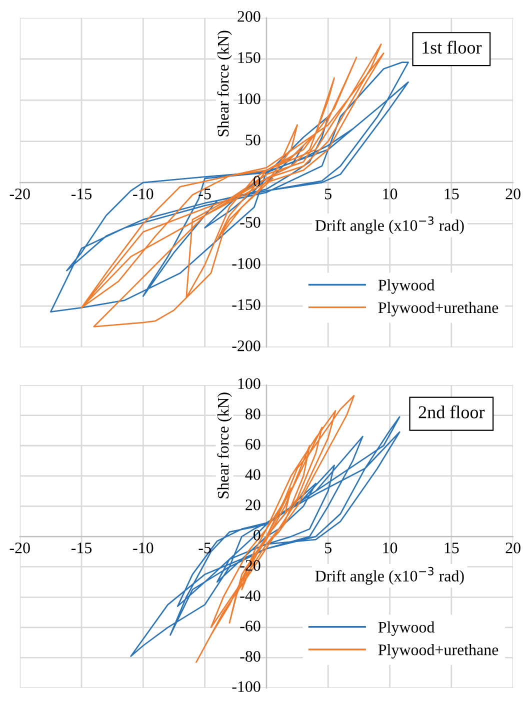  I want to click on y-tick-label: 80, so click(253, 414).